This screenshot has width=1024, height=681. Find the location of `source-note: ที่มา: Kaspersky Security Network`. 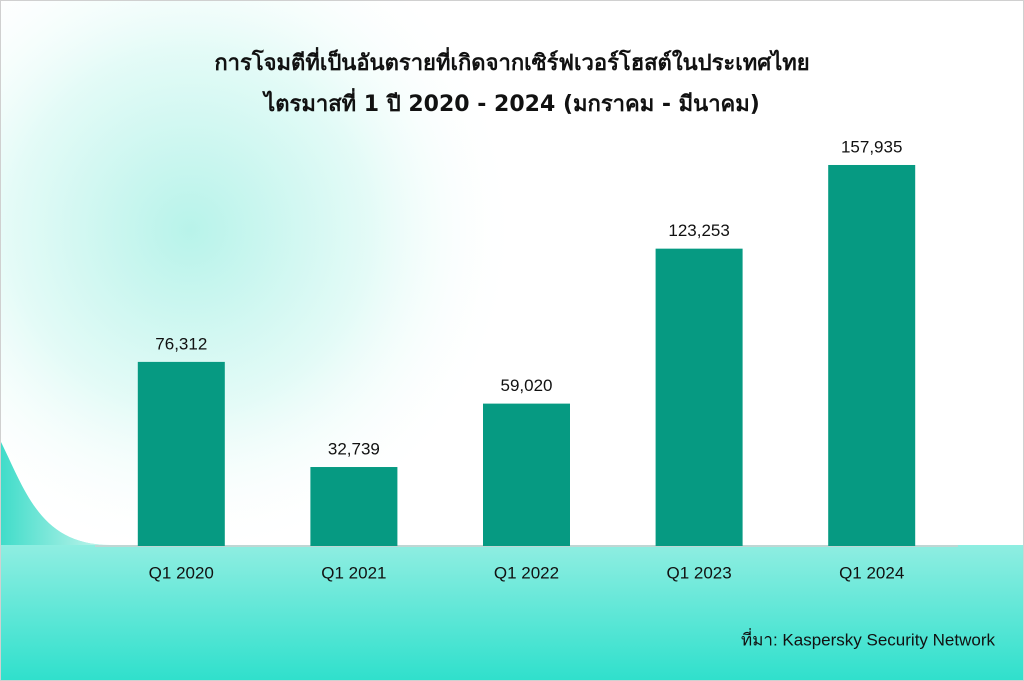

source-note: ที่มา: Kaspersky Security Network is located at coordinates (868, 638).